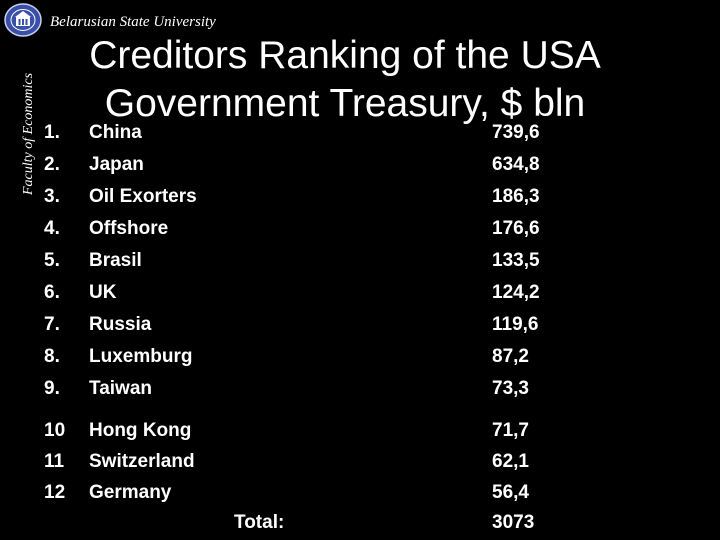 The image size is (720, 540). I want to click on amount-value: 56,4, so click(510, 492).